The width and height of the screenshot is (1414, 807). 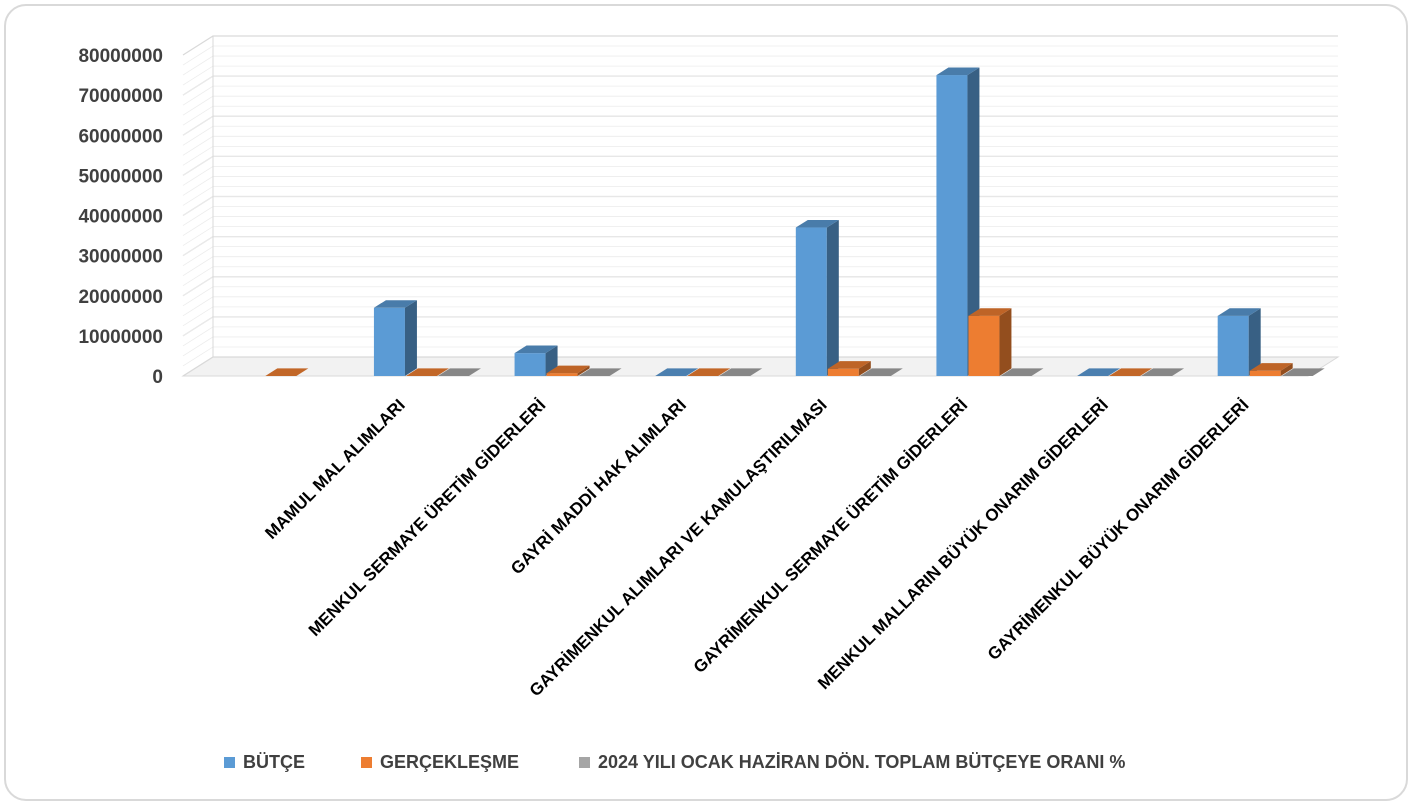 What do you see at coordinates (120, 297) in the screenshot?
I see `y-tick-label: 20000000` at bounding box center [120, 297].